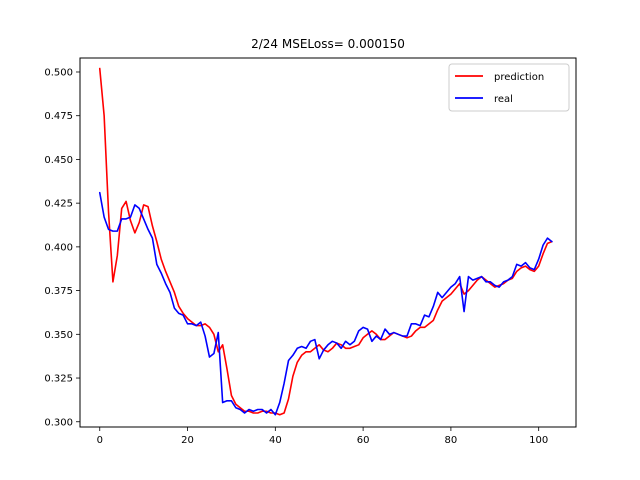 Image resolution: width=640 pixels, height=480 pixels. I want to click on y-tick-label: 0.500, so click(58, 72).